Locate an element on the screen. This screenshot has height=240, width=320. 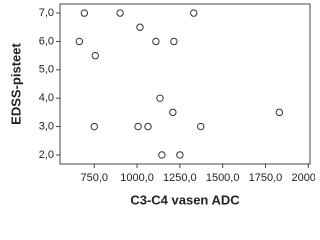
x-tick-label: 1000,0 is located at coordinates (137, 178).